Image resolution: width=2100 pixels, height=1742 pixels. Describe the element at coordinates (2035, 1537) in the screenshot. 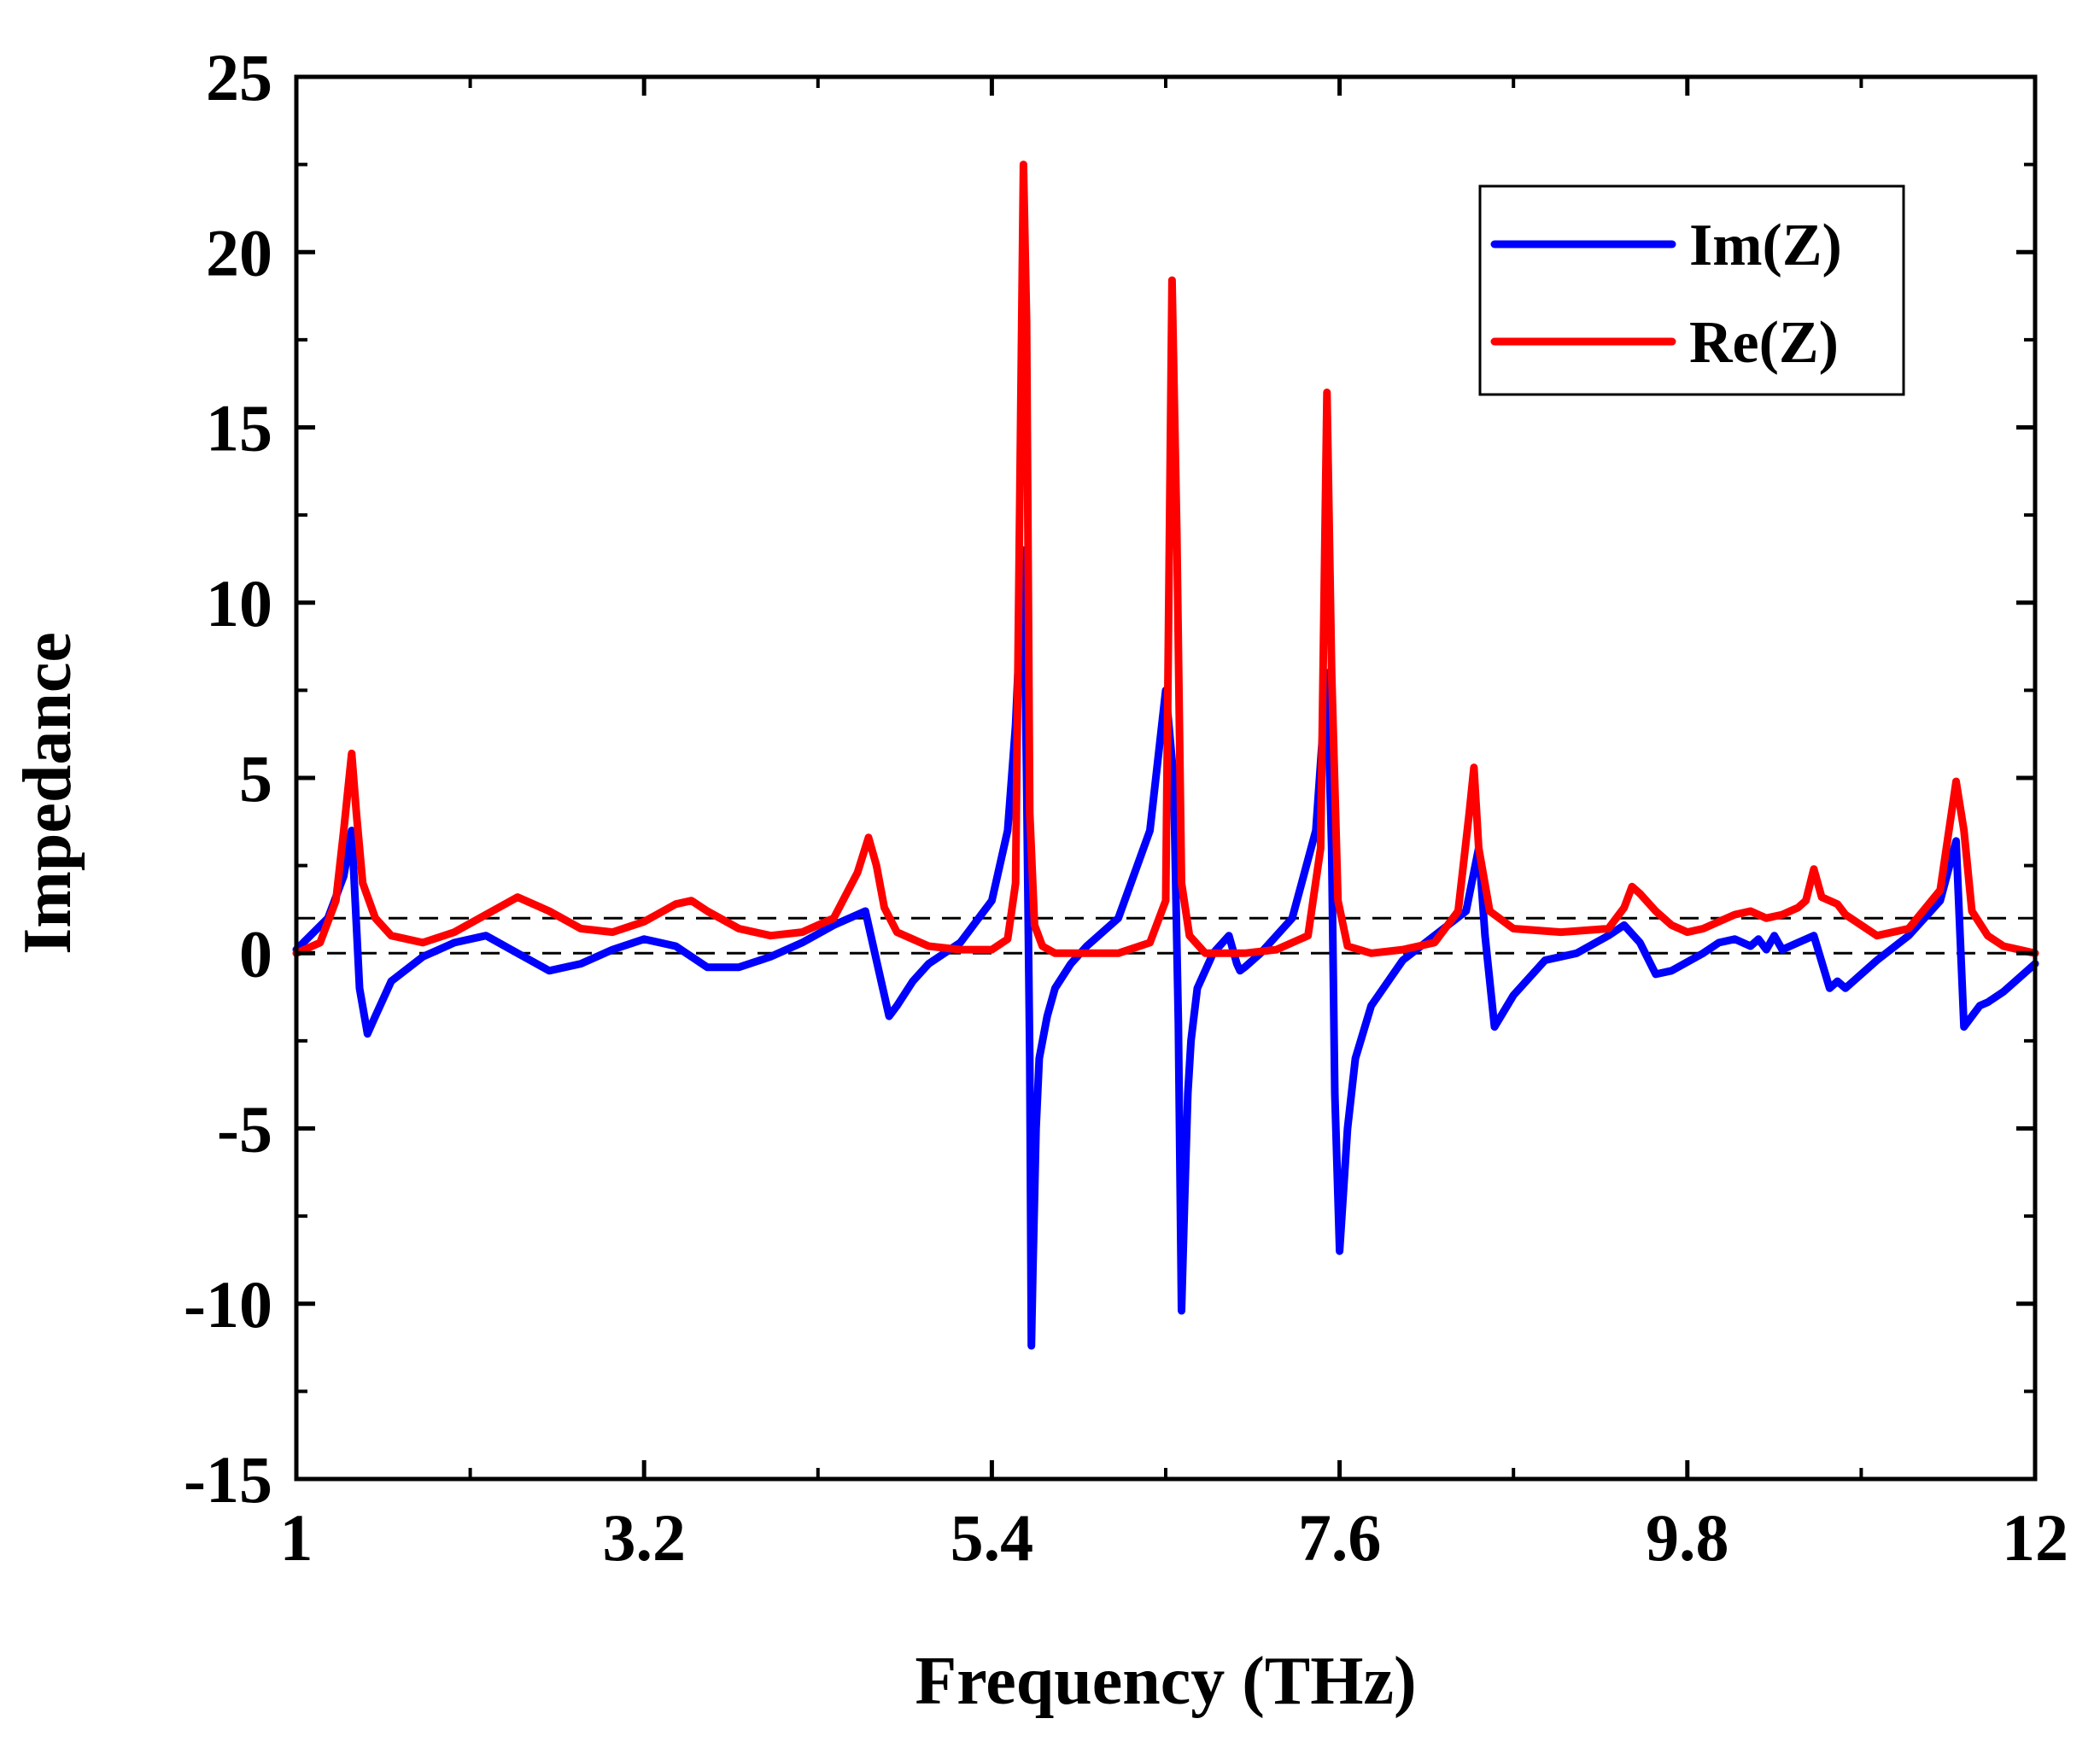

I see `x-tick-label: 12` at that location.